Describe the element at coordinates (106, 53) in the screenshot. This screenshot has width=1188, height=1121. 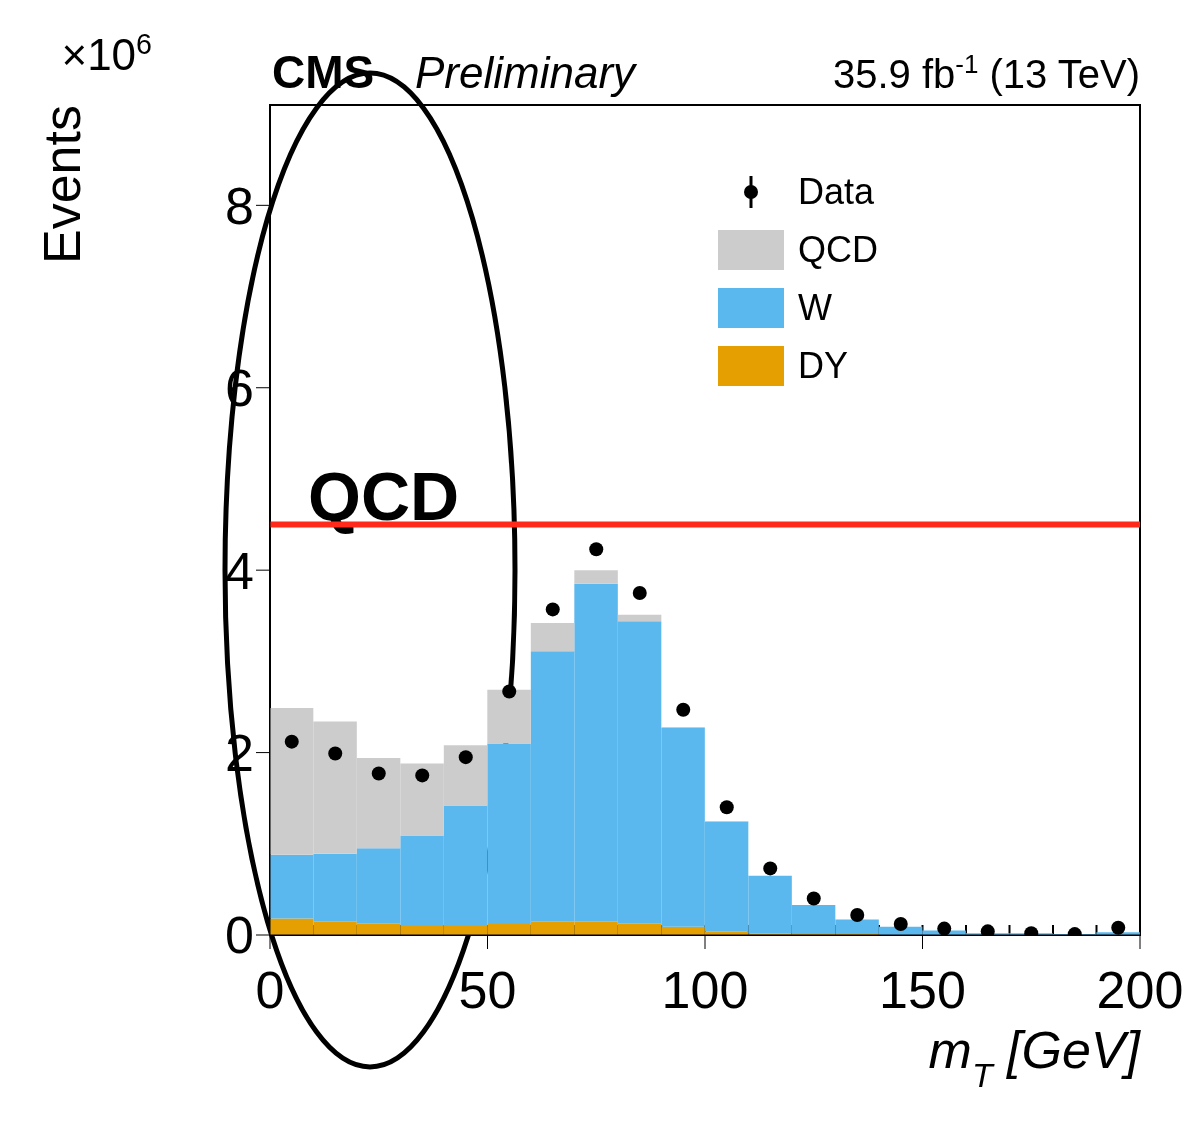
I see `text: ×10$^{6}$` at that location.